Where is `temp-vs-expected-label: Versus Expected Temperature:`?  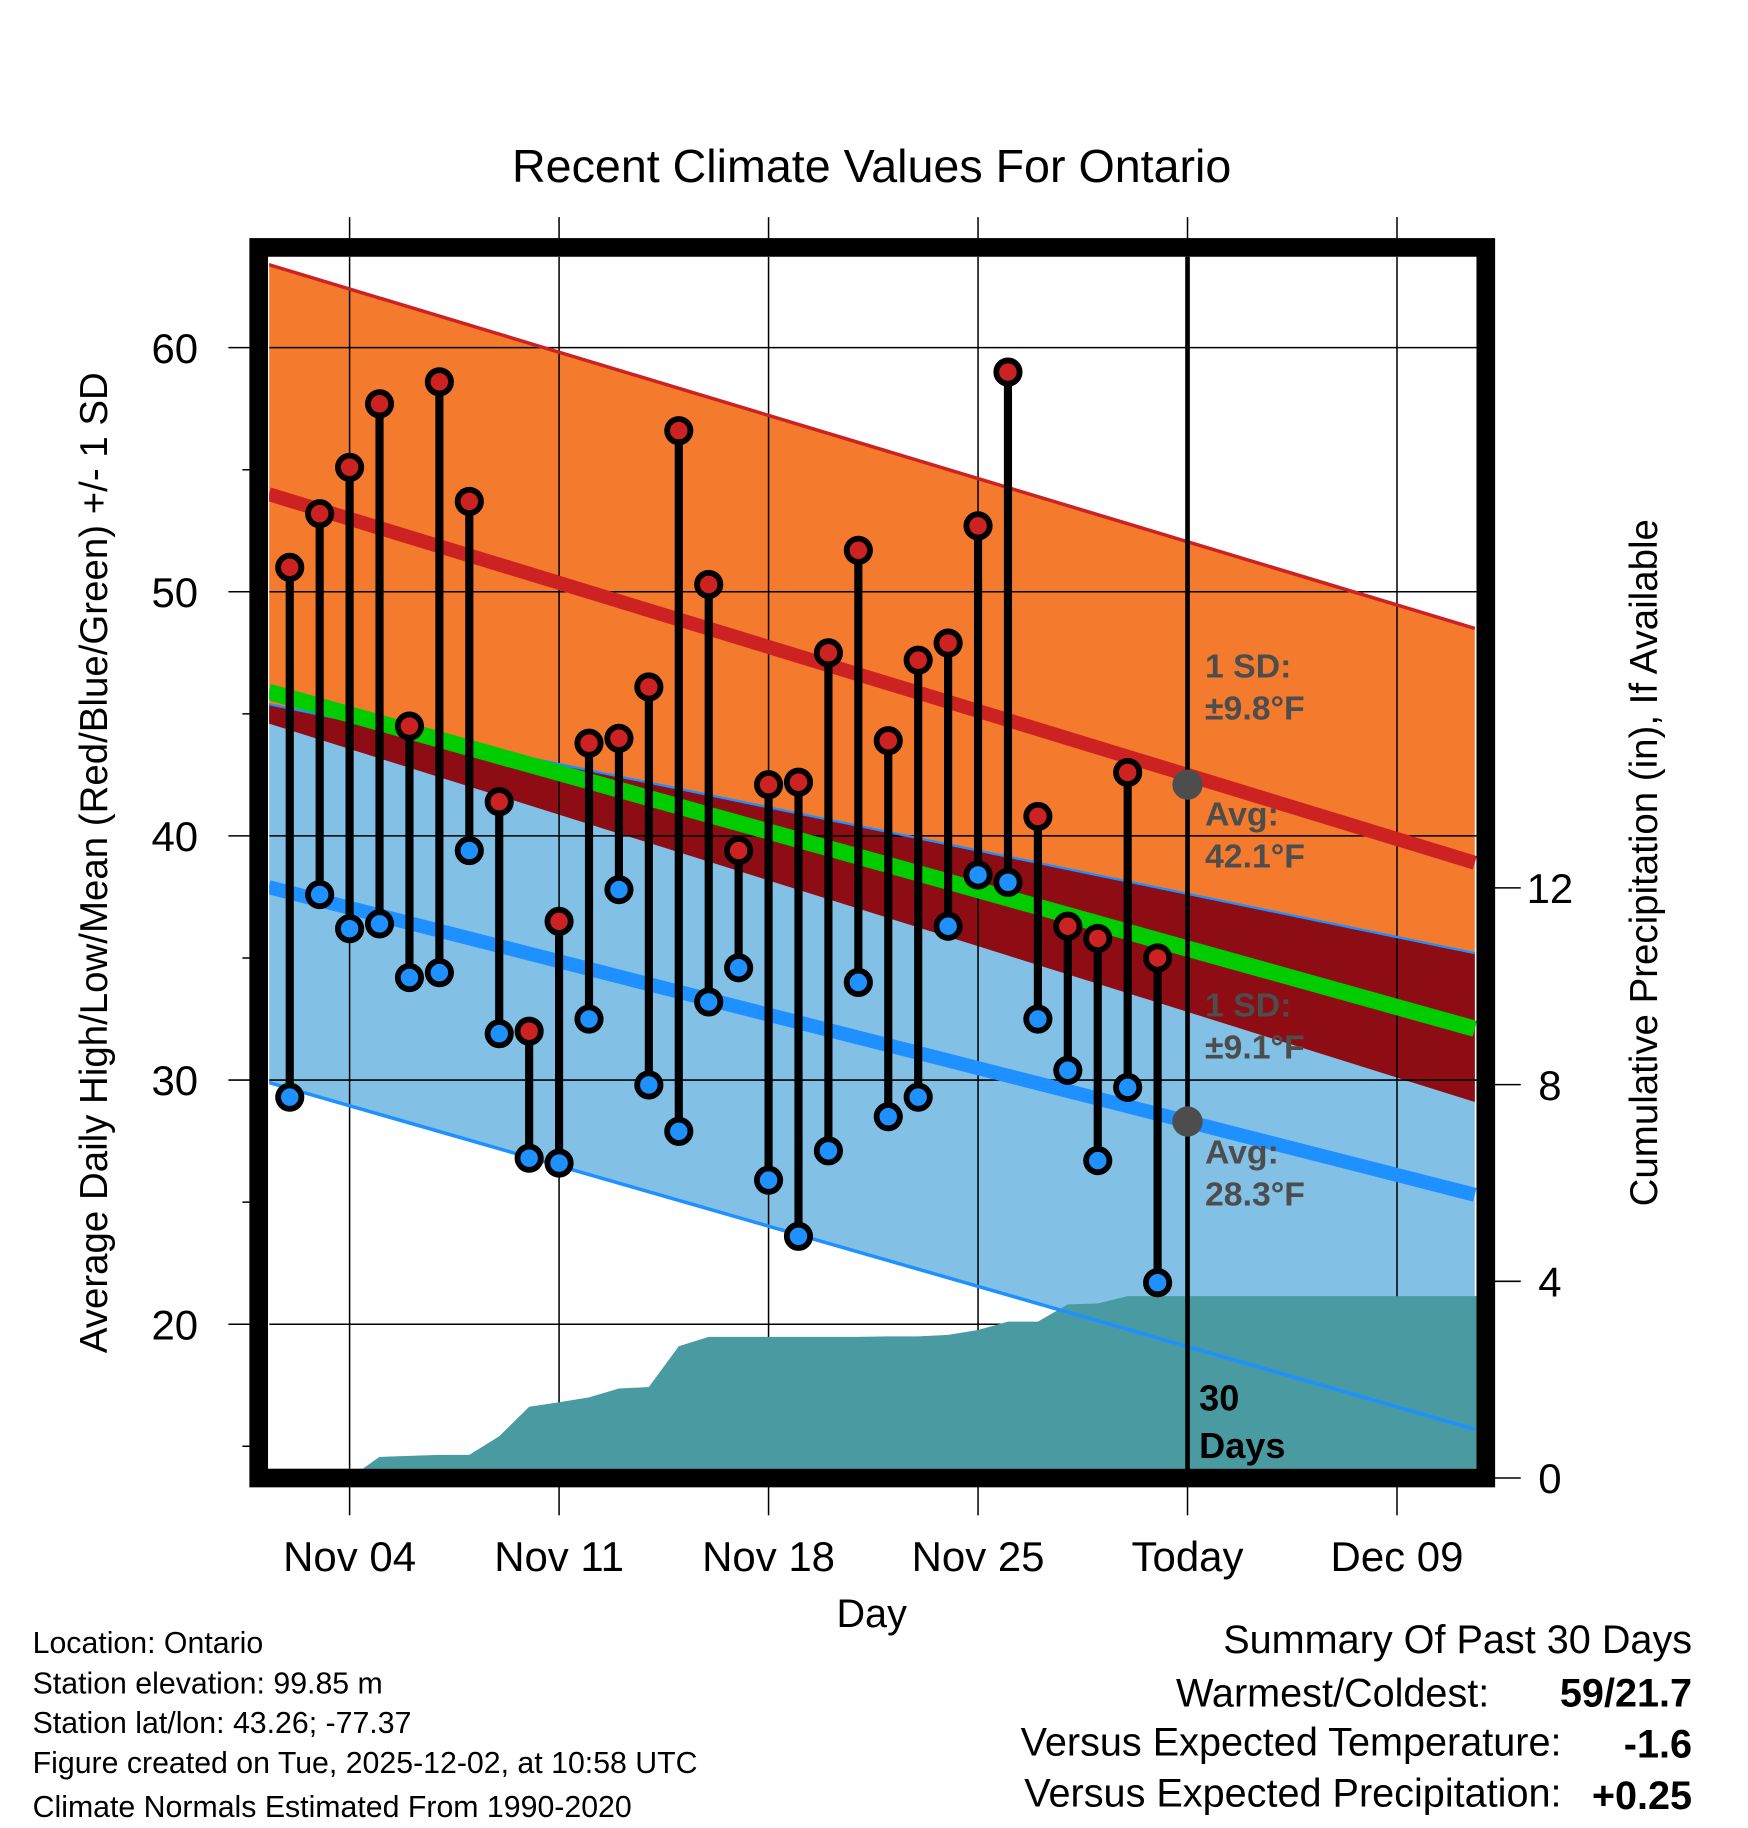 temp-vs-expected-label: Versus Expected Temperature: is located at coordinates (1291, 1742).